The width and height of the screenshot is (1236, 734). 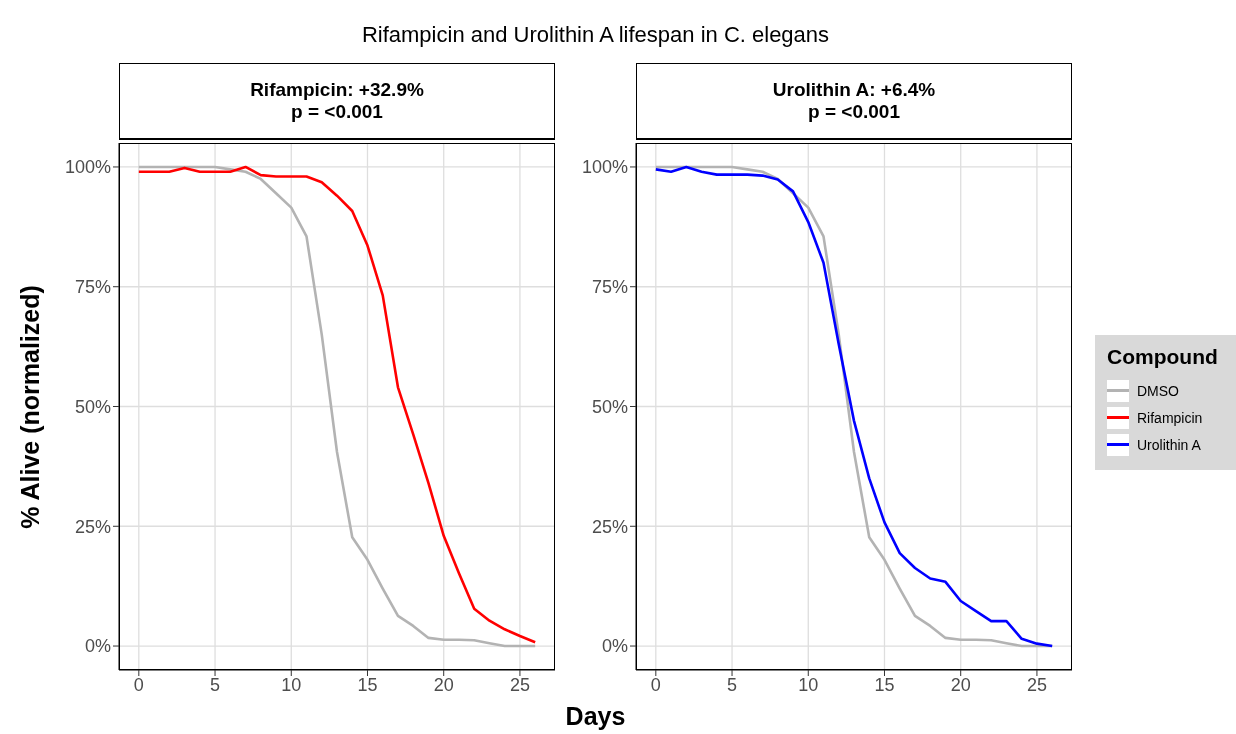 I want to click on legend-label: Urolithin A, so click(x=1169, y=444).